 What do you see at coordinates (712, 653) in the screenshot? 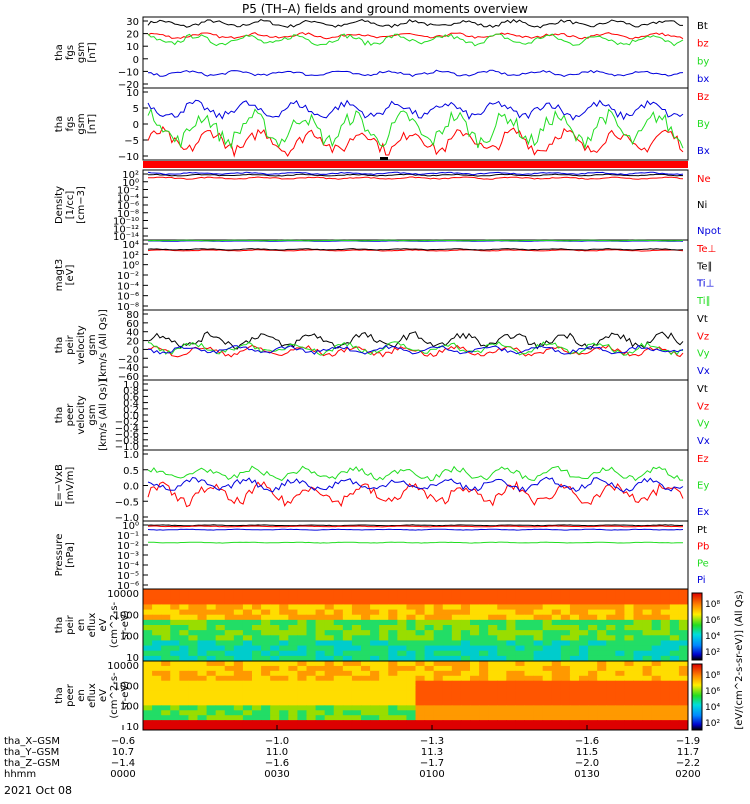
I see `colorbar-tick-label: 10²` at bounding box center [712, 653].